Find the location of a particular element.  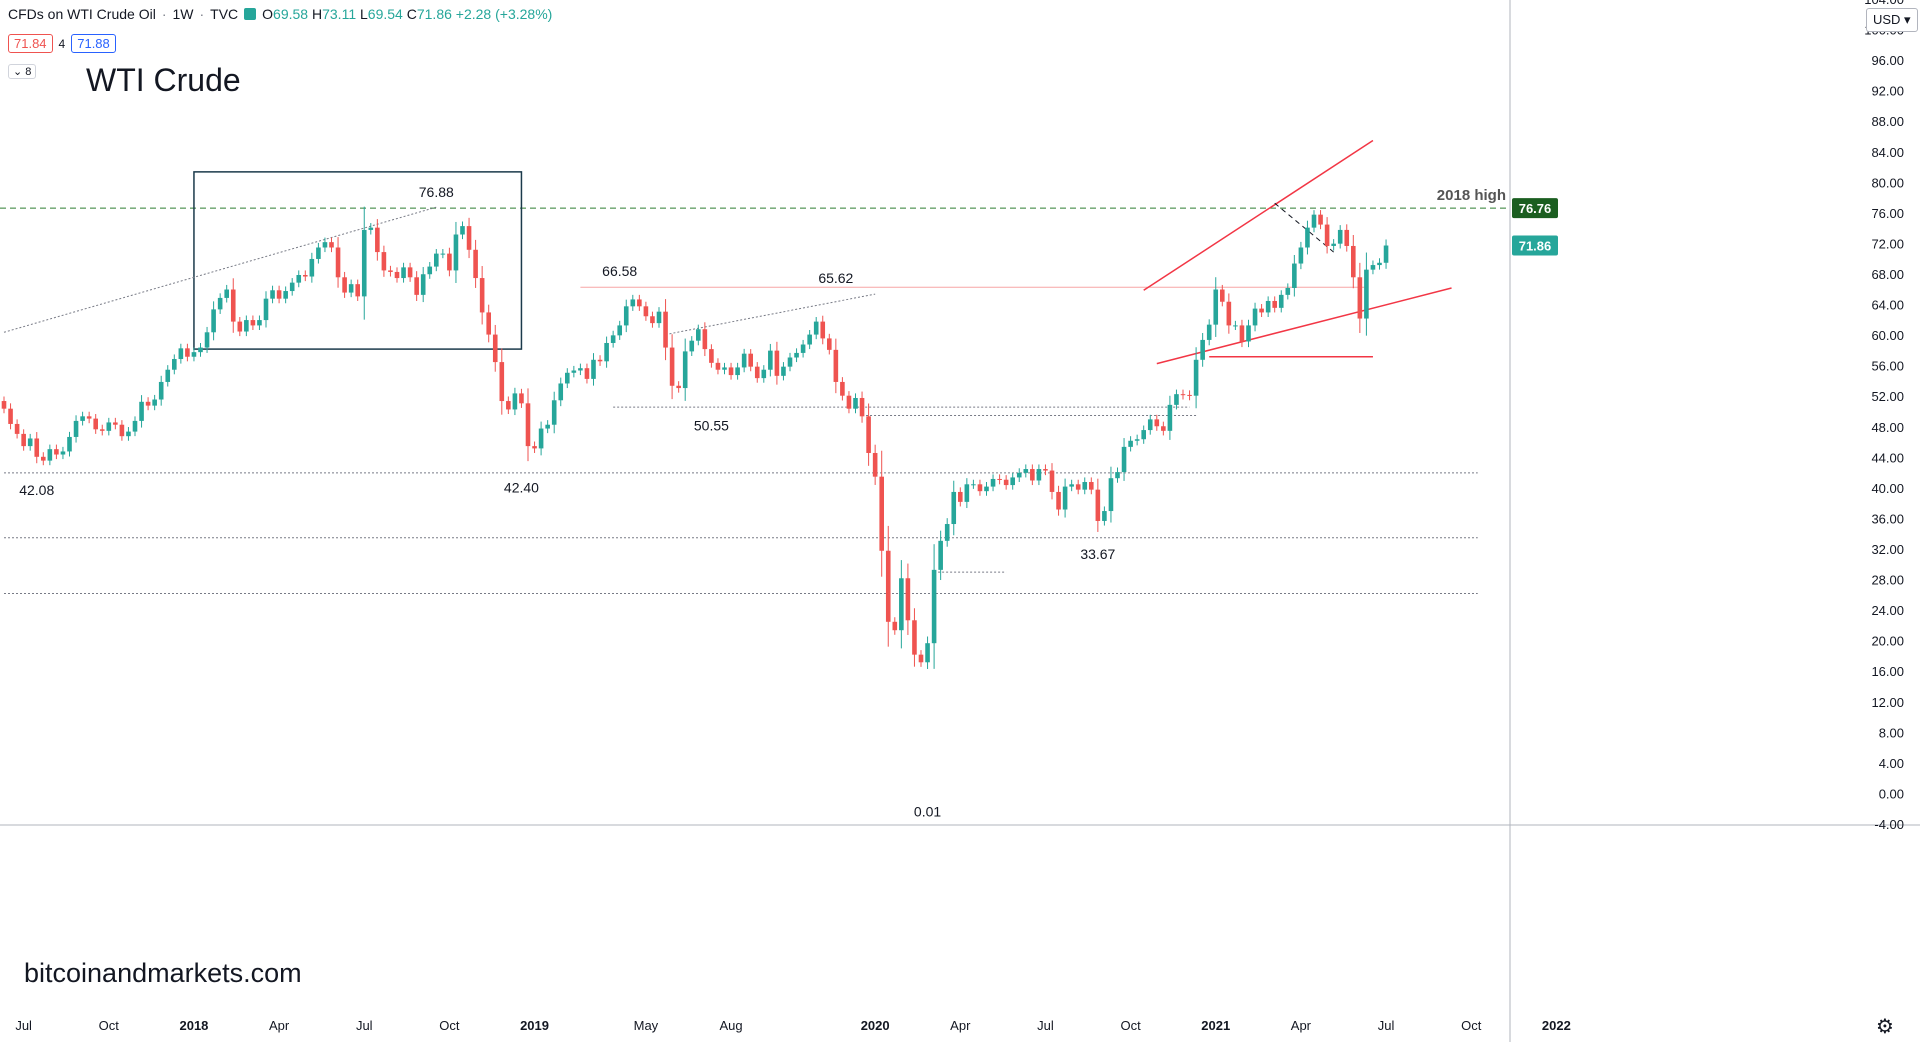

close-value: 71.86 is located at coordinates (434, 14).